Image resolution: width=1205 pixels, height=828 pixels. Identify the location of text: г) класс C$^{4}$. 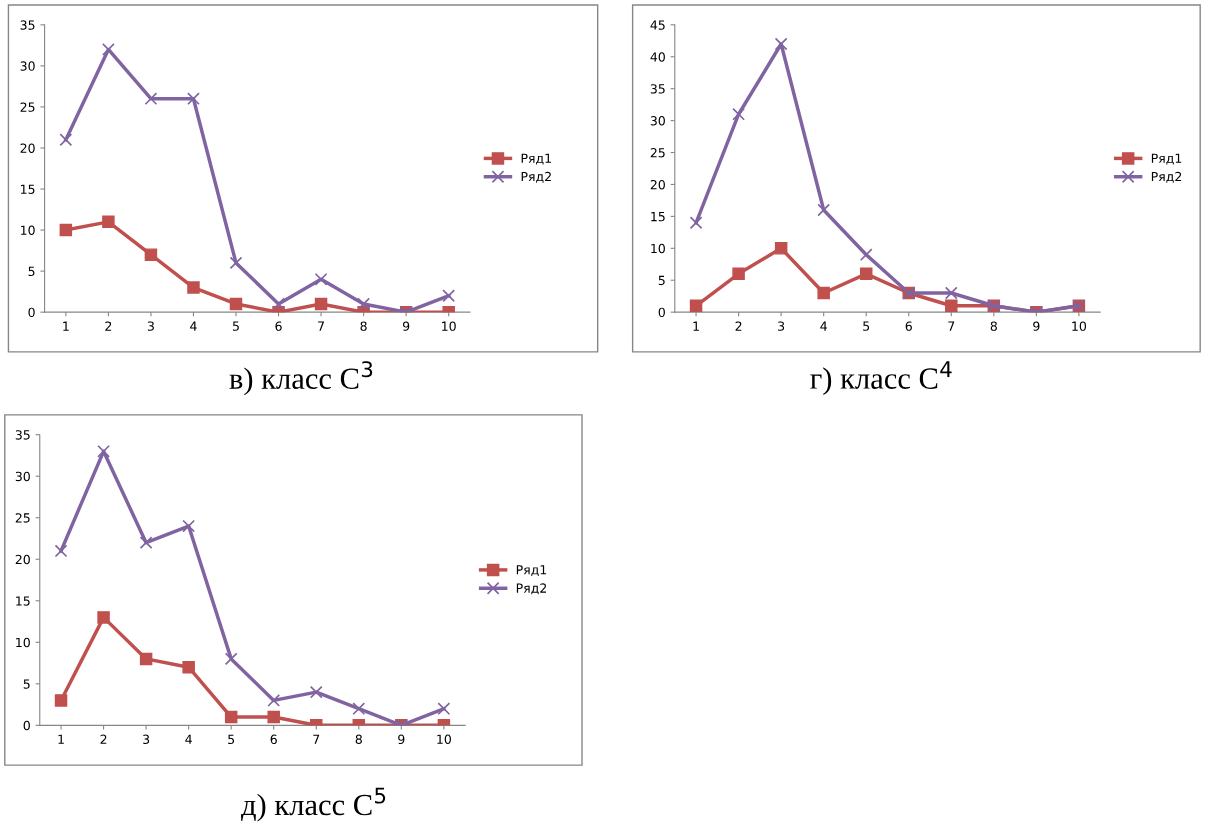
(881, 378).